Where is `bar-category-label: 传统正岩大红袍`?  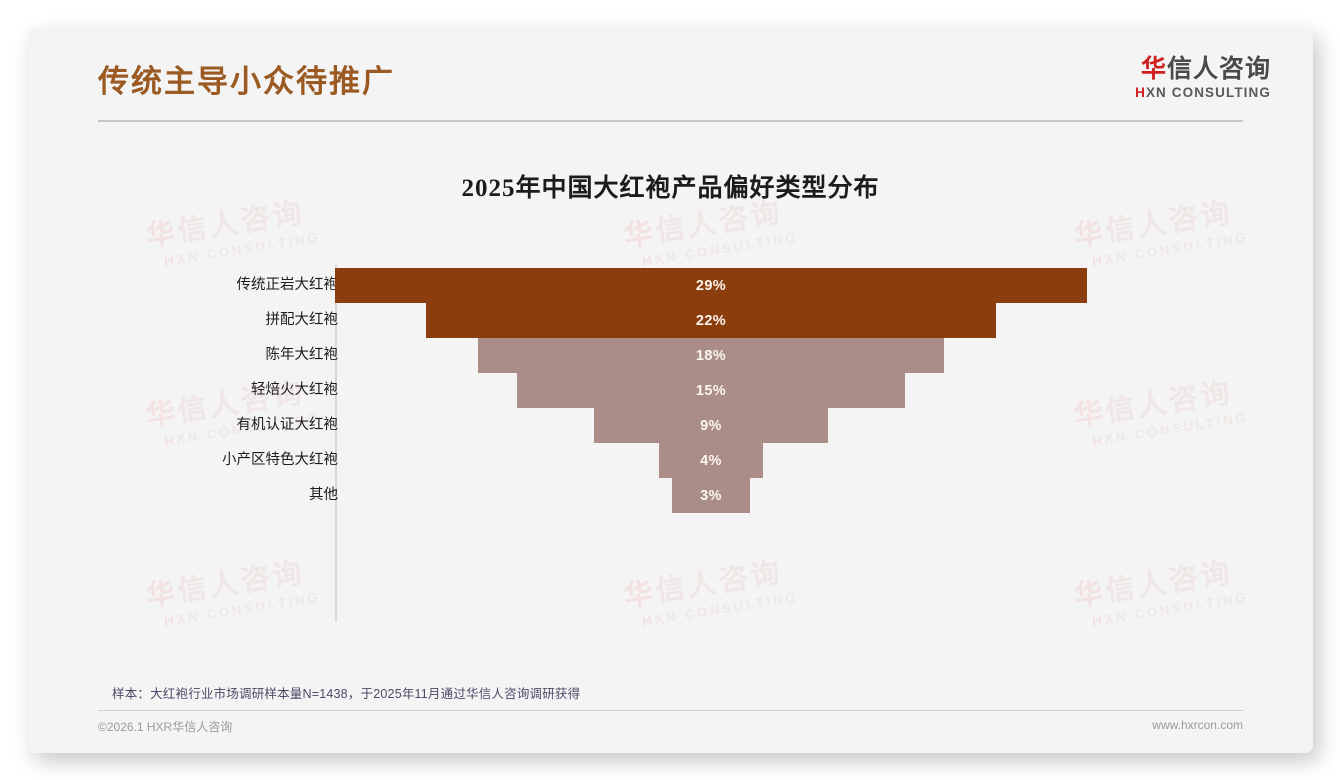 bar-category-label: 传统正岩大红袍 is located at coordinates (287, 285).